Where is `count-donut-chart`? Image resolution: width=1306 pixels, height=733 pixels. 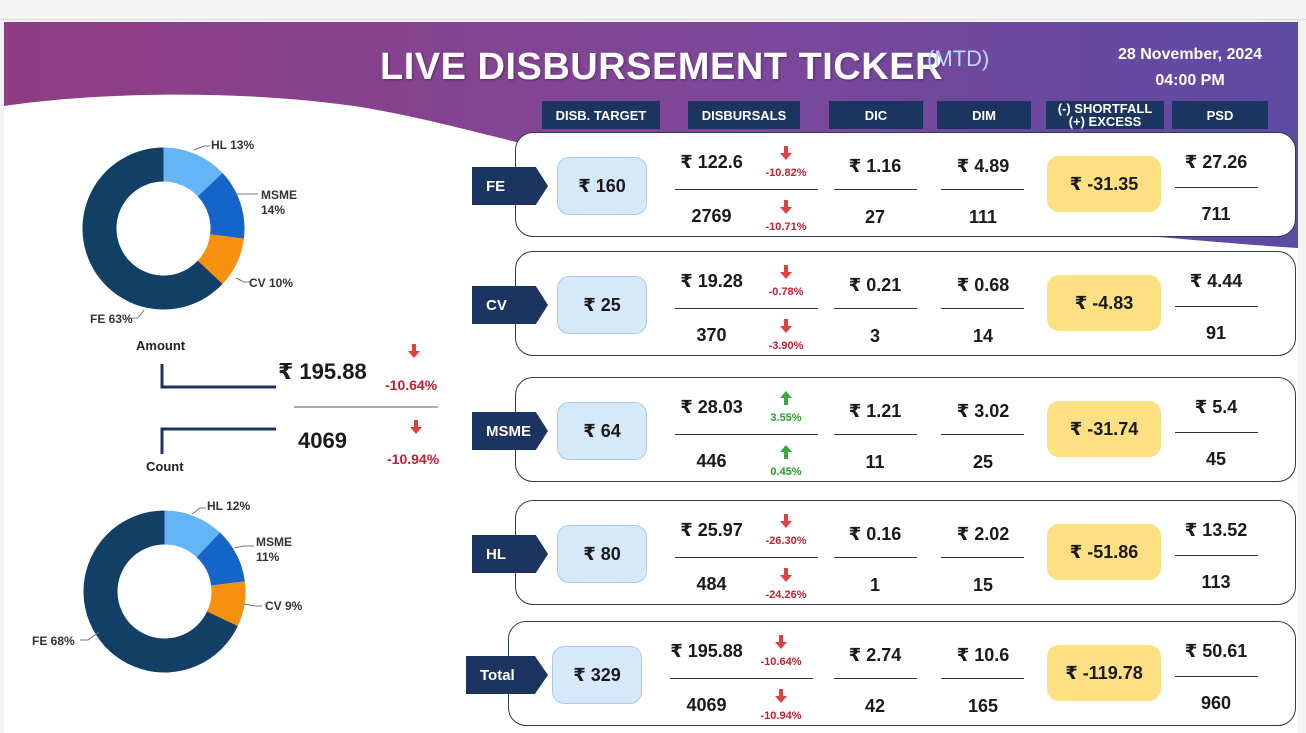
count-donut-chart is located at coordinates (164, 591).